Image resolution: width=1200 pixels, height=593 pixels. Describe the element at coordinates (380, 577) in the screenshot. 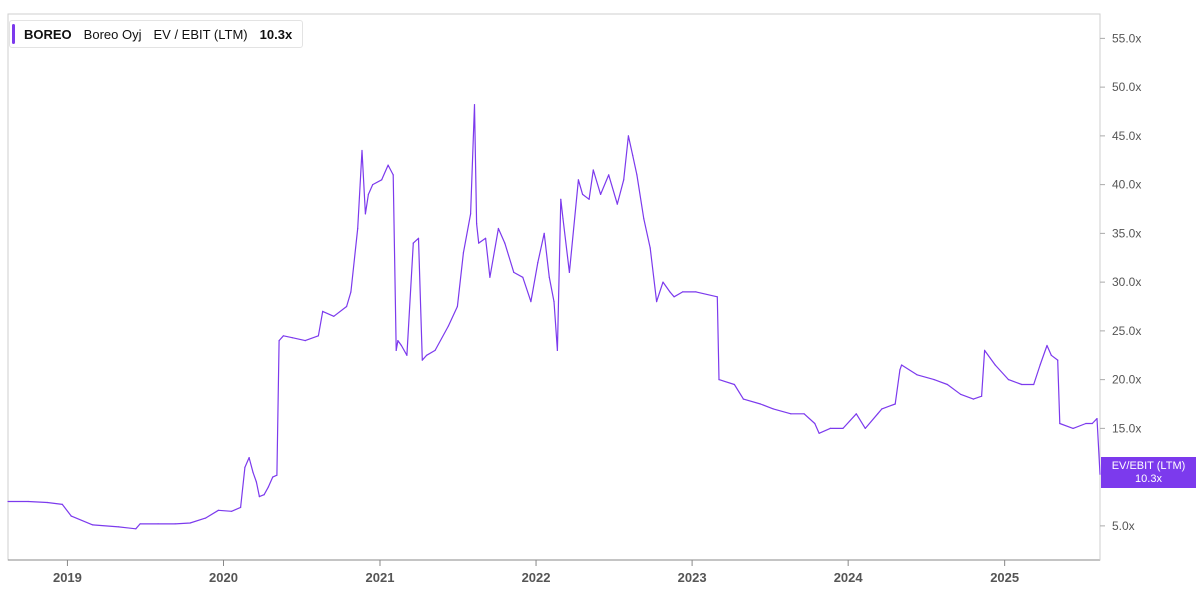

I see `x-tick-label: 2021` at that location.